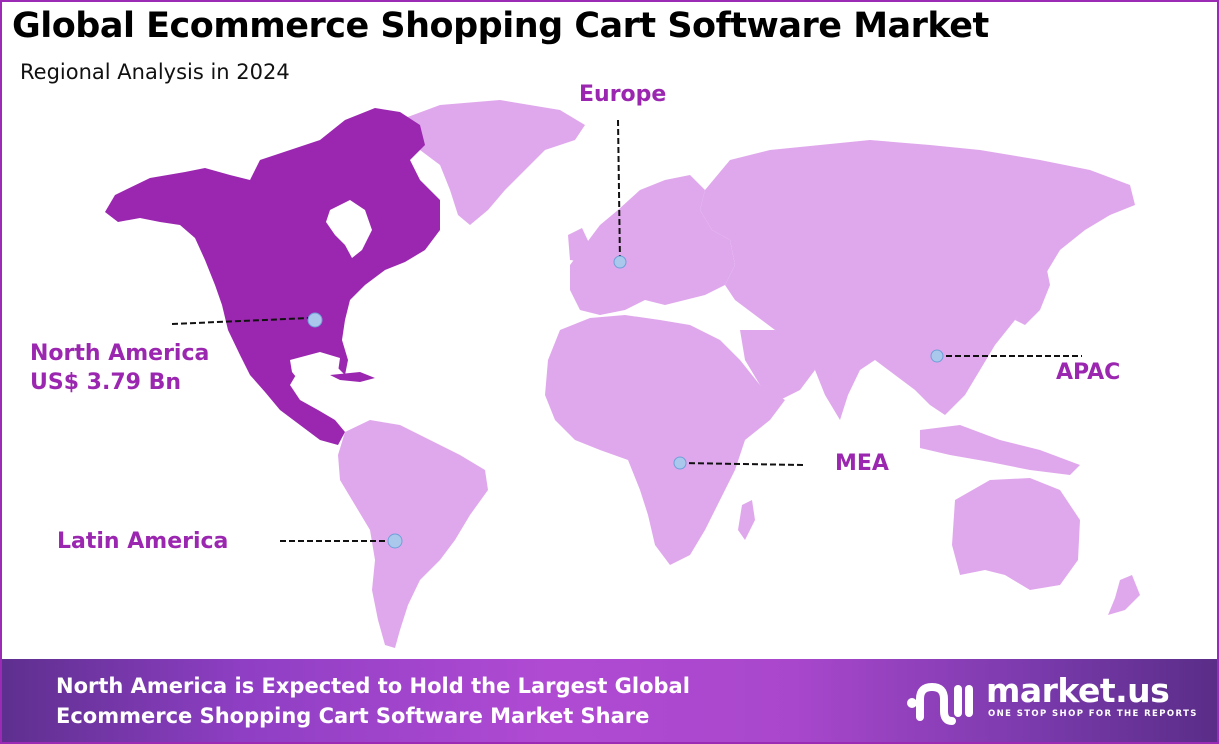 The image size is (1219, 744). What do you see at coordinates (315, 367) in the screenshot?
I see `gulf-of-mexico` at bounding box center [315, 367].